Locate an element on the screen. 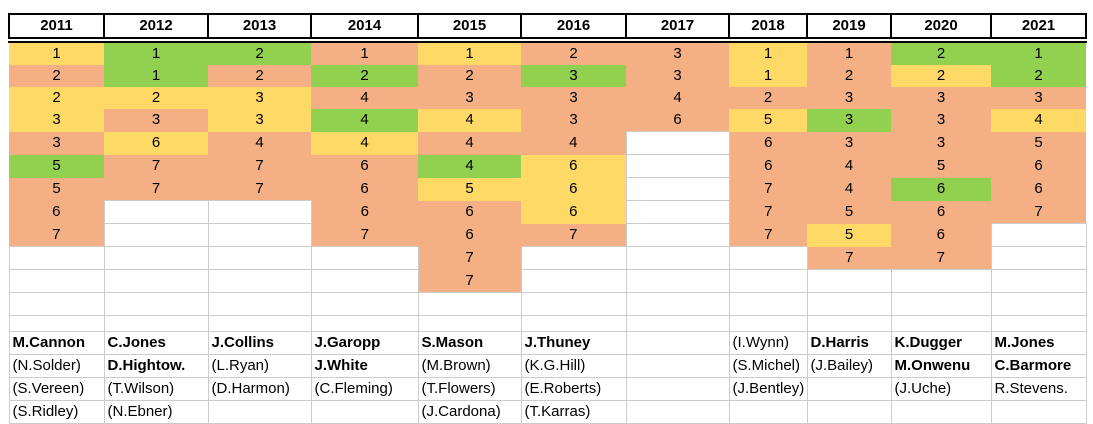 This screenshot has width=1093, height=424. rank-cell-2018-row3: 2 is located at coordinates (768, 98).